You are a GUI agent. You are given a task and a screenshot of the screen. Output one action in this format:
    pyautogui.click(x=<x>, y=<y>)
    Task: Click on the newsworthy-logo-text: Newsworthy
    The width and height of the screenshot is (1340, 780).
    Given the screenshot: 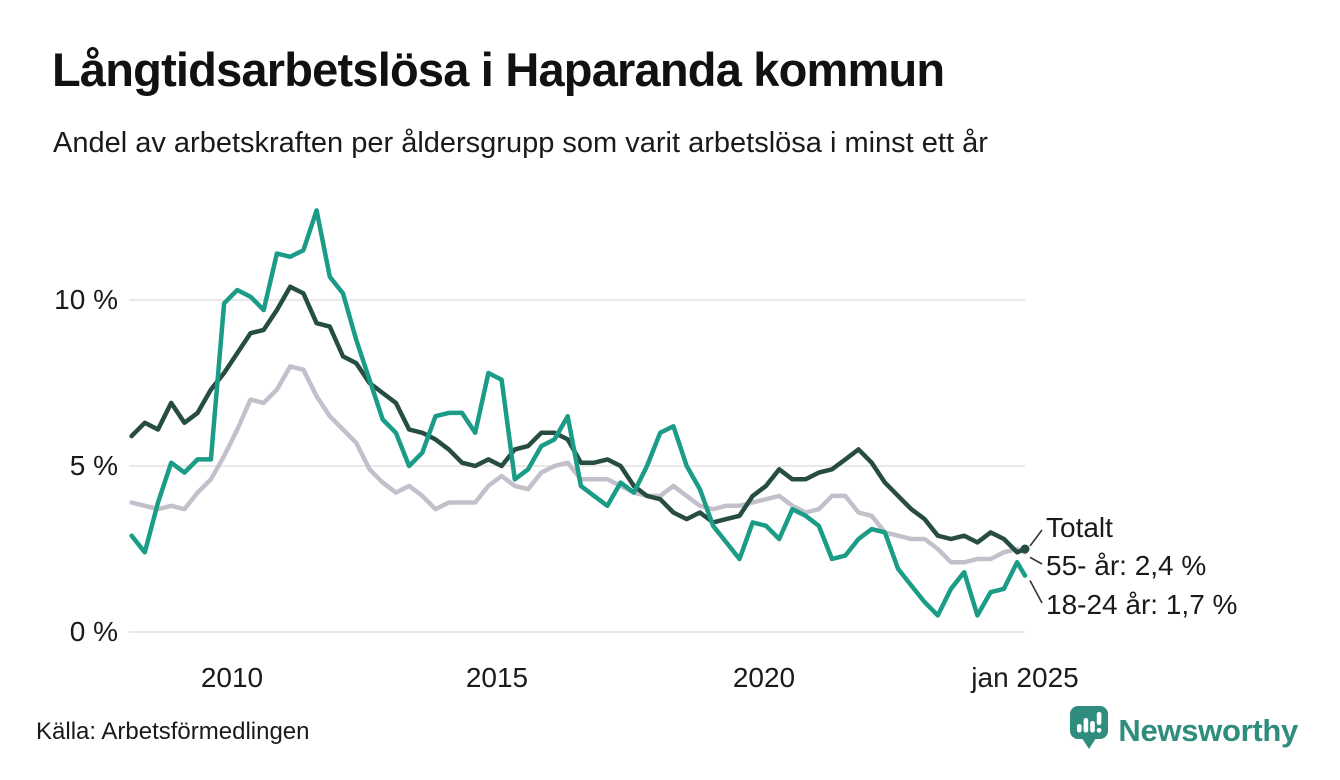 What is the action you would take?
    pyautogui.click(x=1208, y=730)
    